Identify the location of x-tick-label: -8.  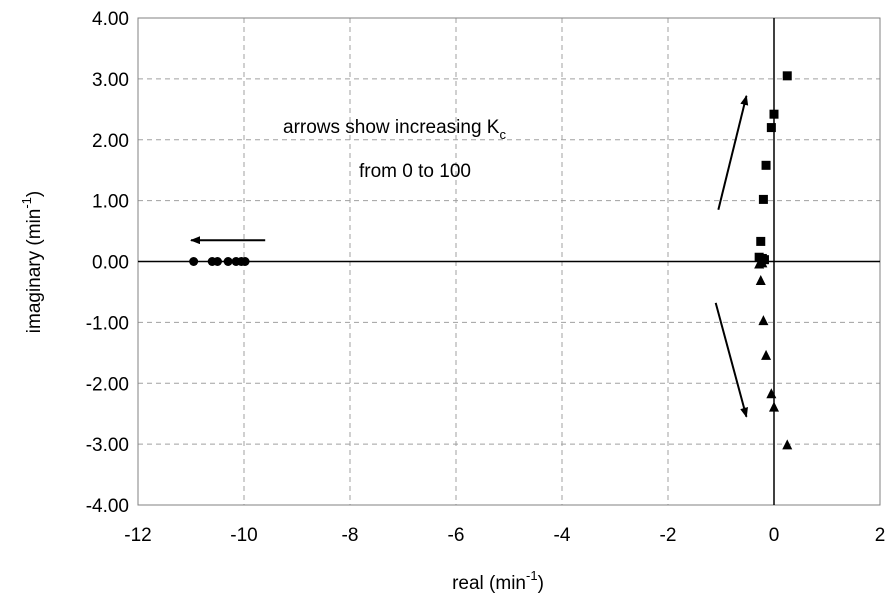
(350, 535).